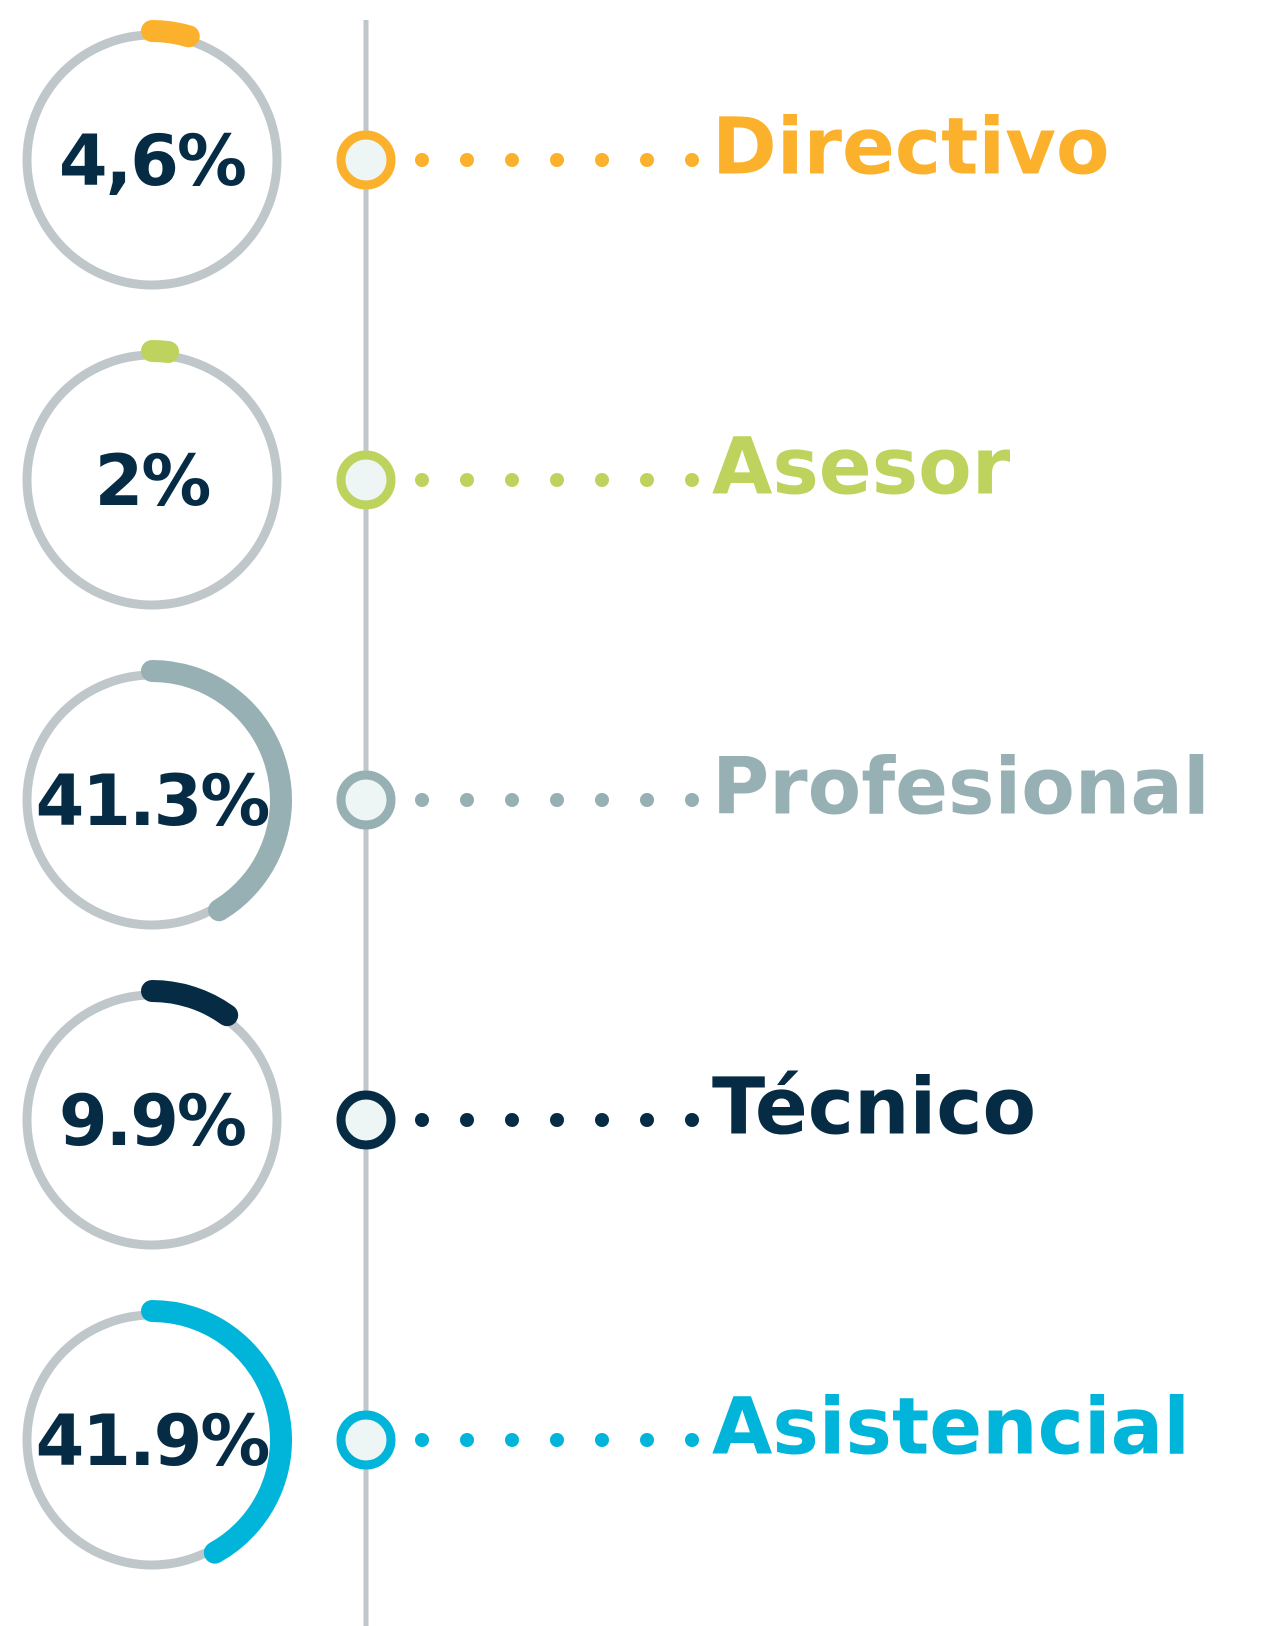 This screenshot has height=1626, width=1261. Describe the element at coordinates (152, 481) in the screenshot. I see `gauge-value-label: 2%` at that location.